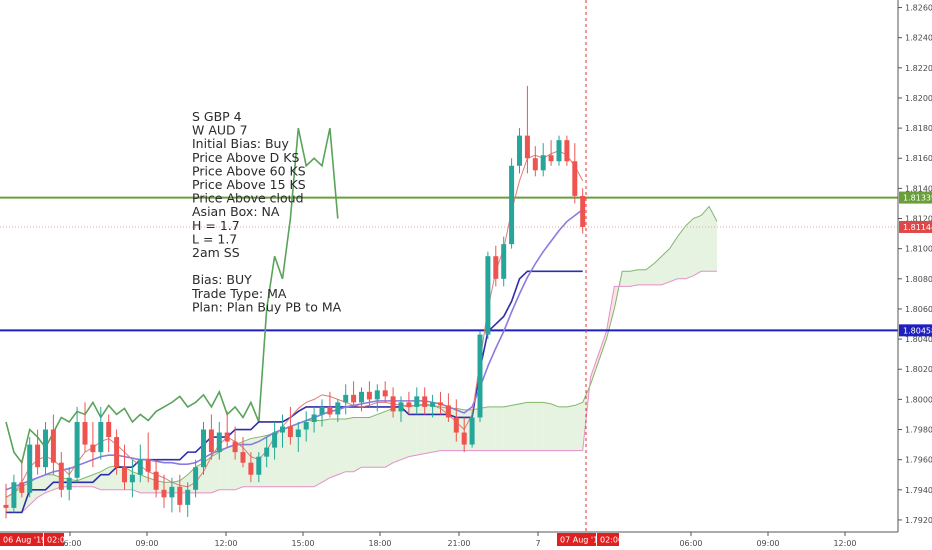 This screenshot has width=932, height=550. I want to click on price-tick-label: 1.81600, so click(918, 158).